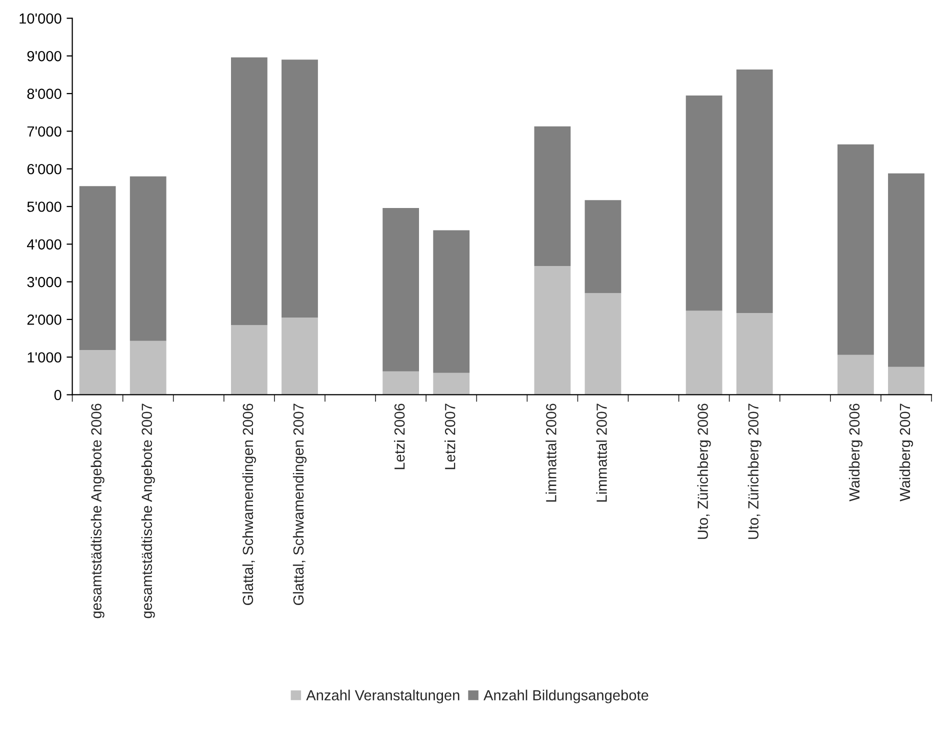 The width and height of the screenshot is (939, 731). I want to click on x-tick-label: Glattal, Schwamendingen 2007, so click(299, 505).